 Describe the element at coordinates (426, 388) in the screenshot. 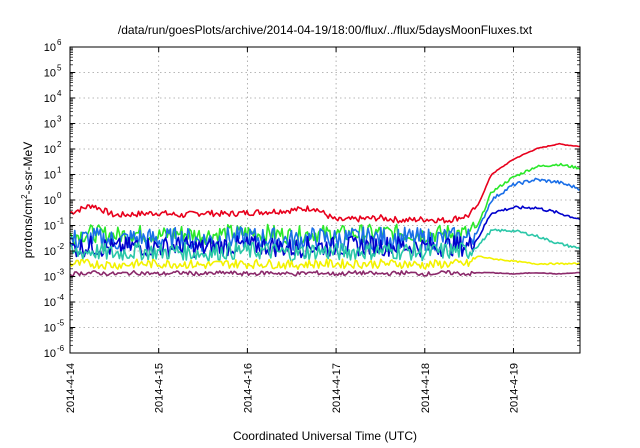

I see `x-tick-label: 2014-4-18` at that location.